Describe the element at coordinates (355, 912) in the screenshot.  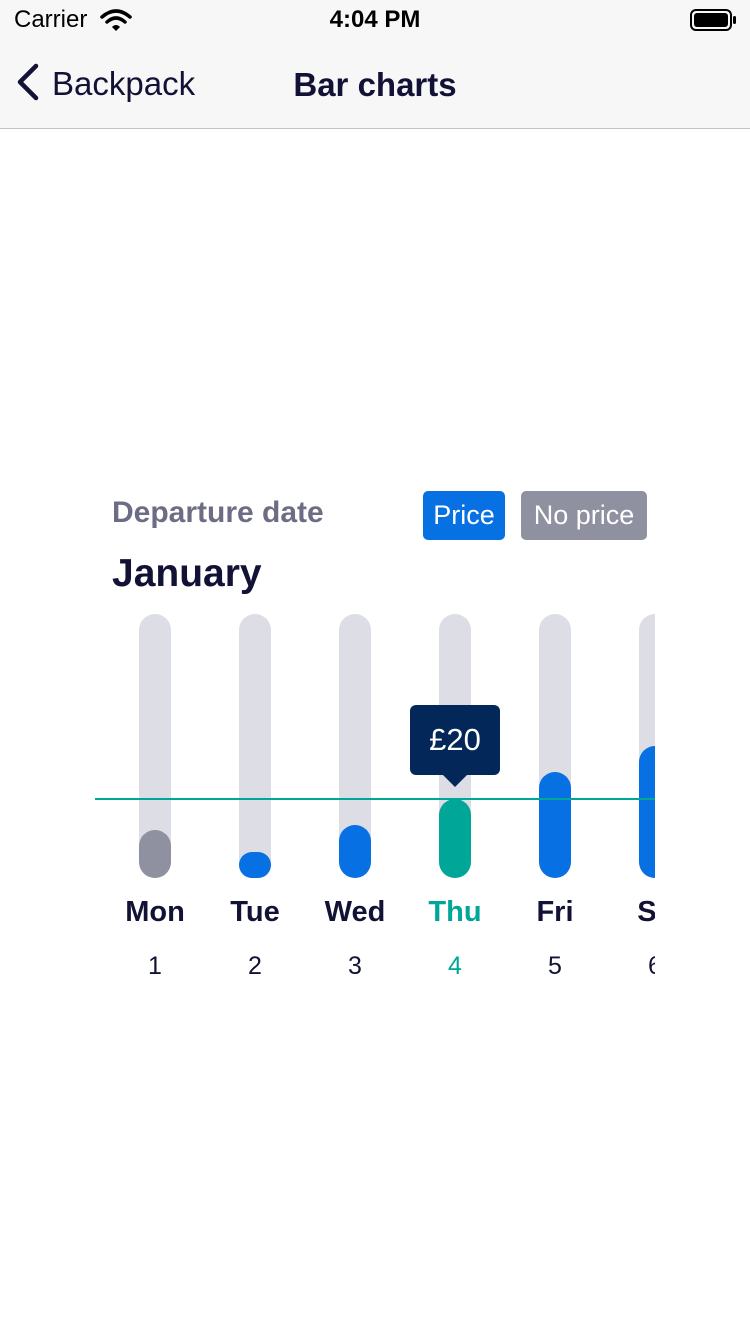
I see `day-label: Wed` at that location.